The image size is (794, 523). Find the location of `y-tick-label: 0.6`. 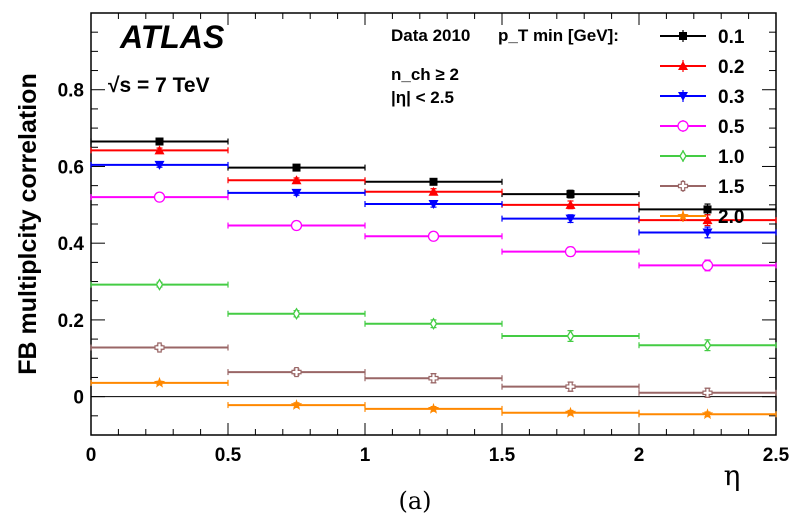

y-tick-label: 0.6 is located at coordinates (71, 167).